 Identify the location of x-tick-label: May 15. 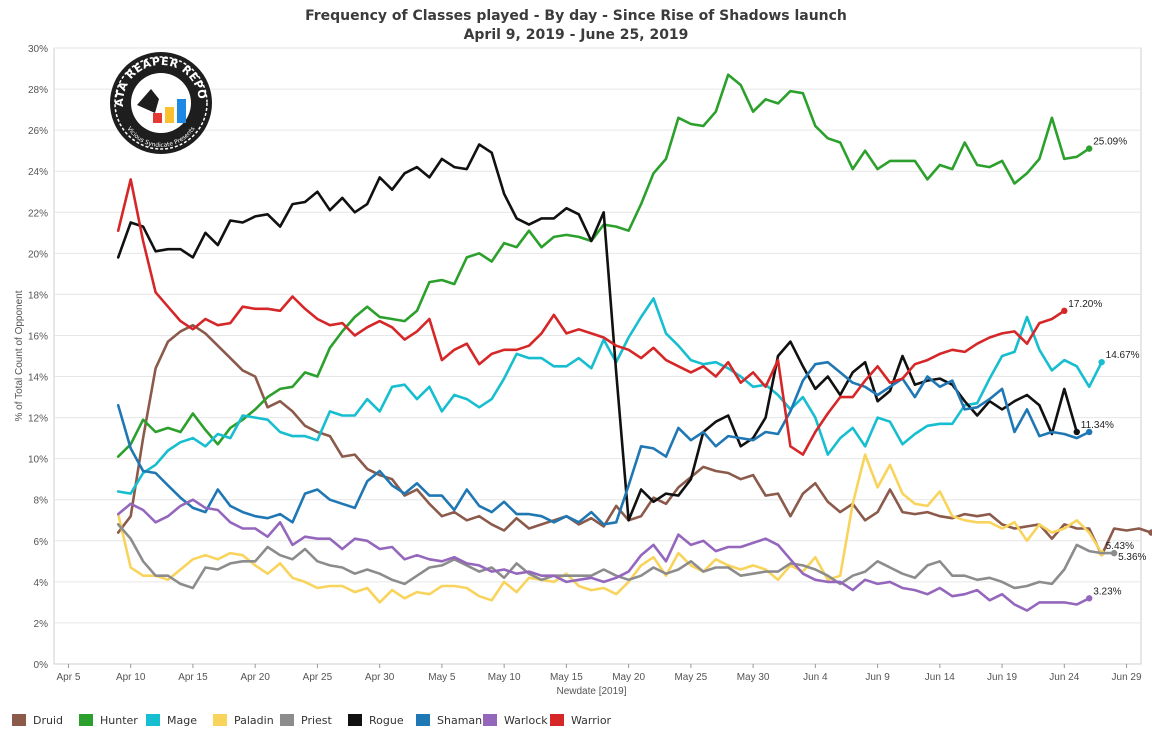
(566, 677).